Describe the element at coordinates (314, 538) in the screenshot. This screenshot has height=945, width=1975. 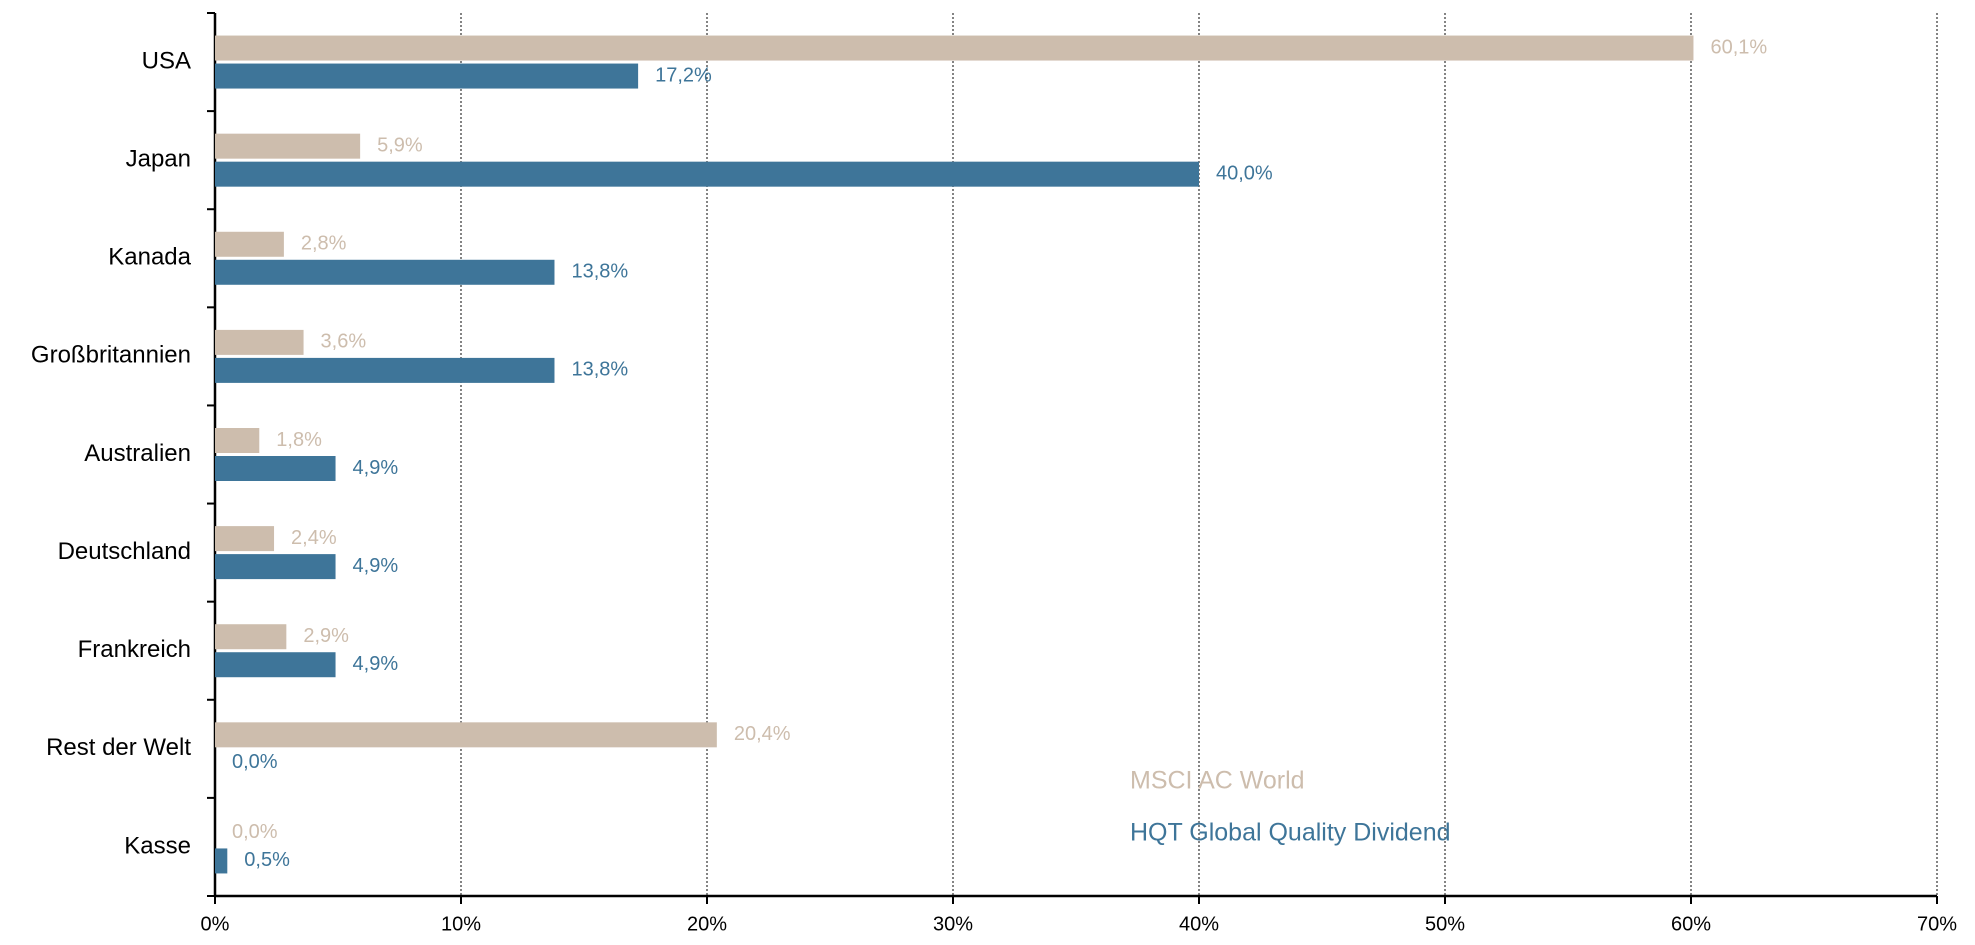
I see `value-label: 2,4%` at that location.